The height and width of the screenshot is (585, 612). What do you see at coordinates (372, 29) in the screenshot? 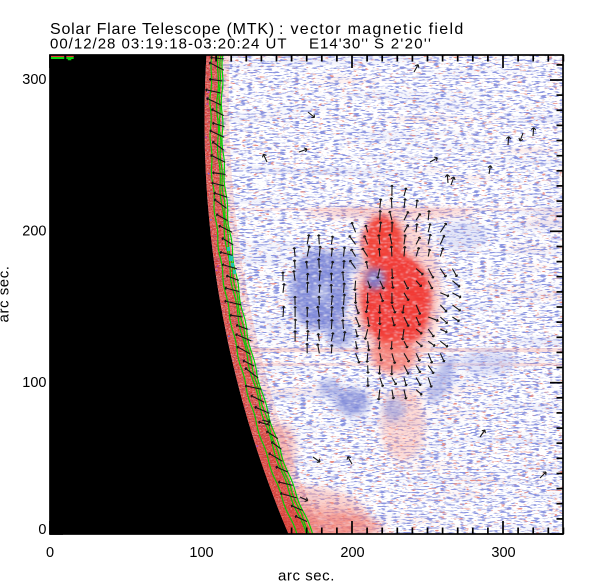
I see `svg-text:: vector magnetic field: : vector magnetic field` at bounding box center [372, 29].